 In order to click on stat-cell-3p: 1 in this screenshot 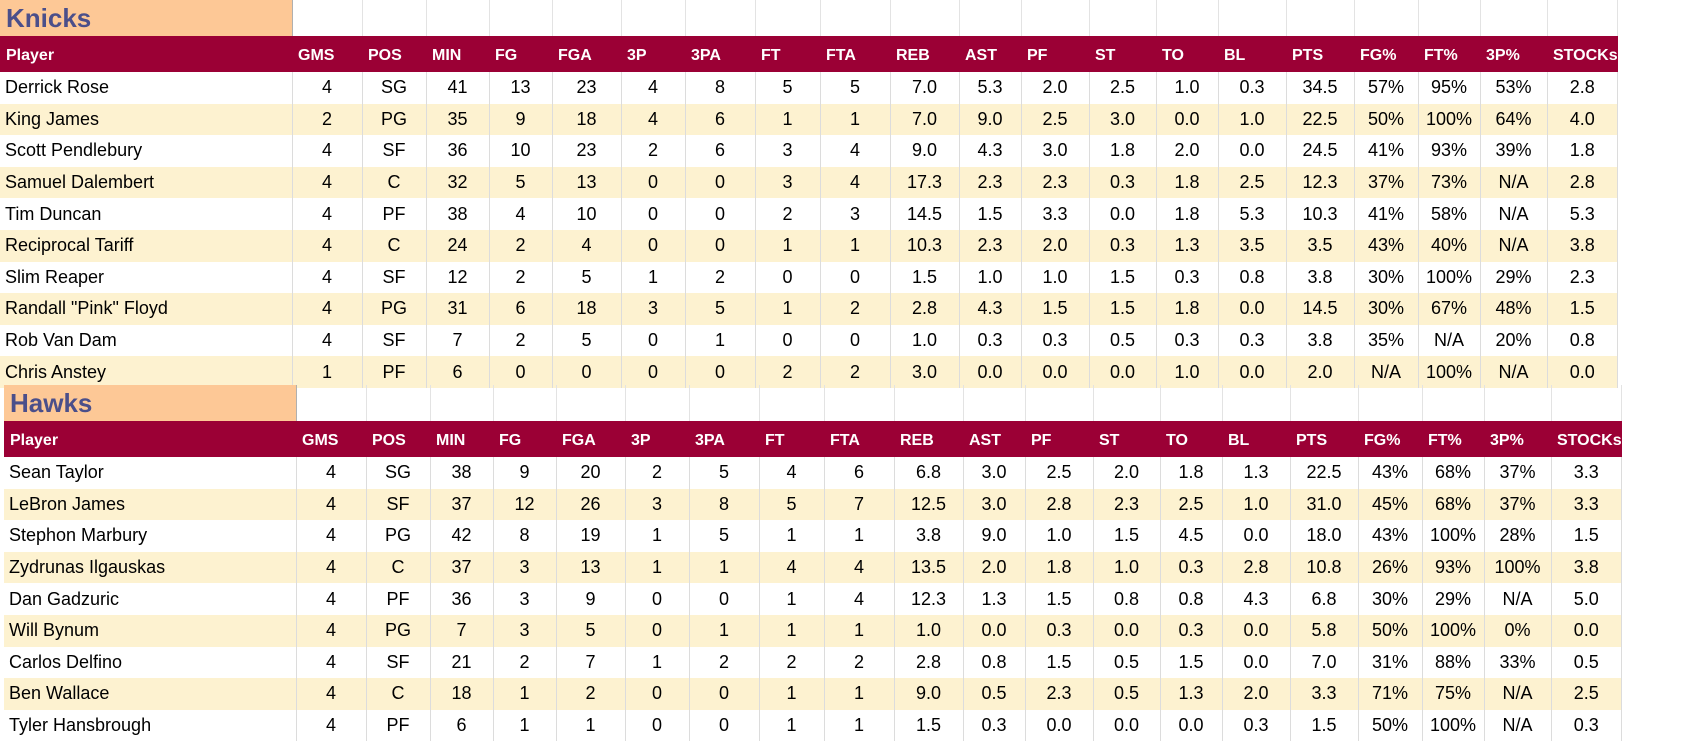, I will do `click(657, 536)`.